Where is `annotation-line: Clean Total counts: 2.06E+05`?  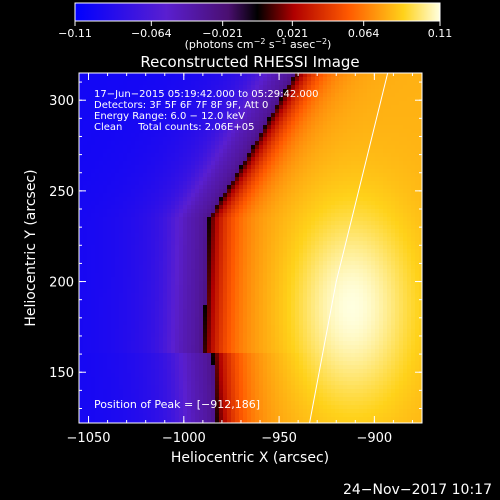
annotation-line: Clean Total counts: 2.06E+05 is located at coordinates (174, 127).